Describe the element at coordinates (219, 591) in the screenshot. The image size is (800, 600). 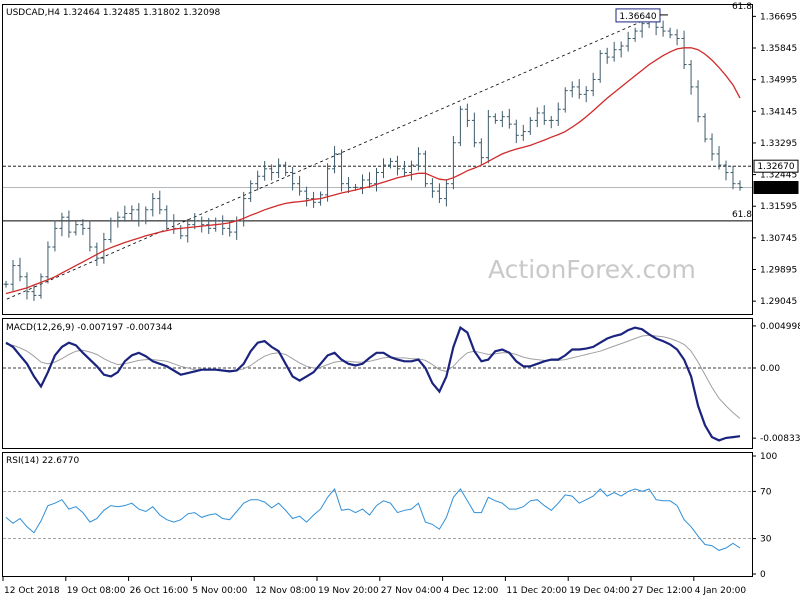
I see `time-axis-tick: 5 Nov 00:00` at that location.